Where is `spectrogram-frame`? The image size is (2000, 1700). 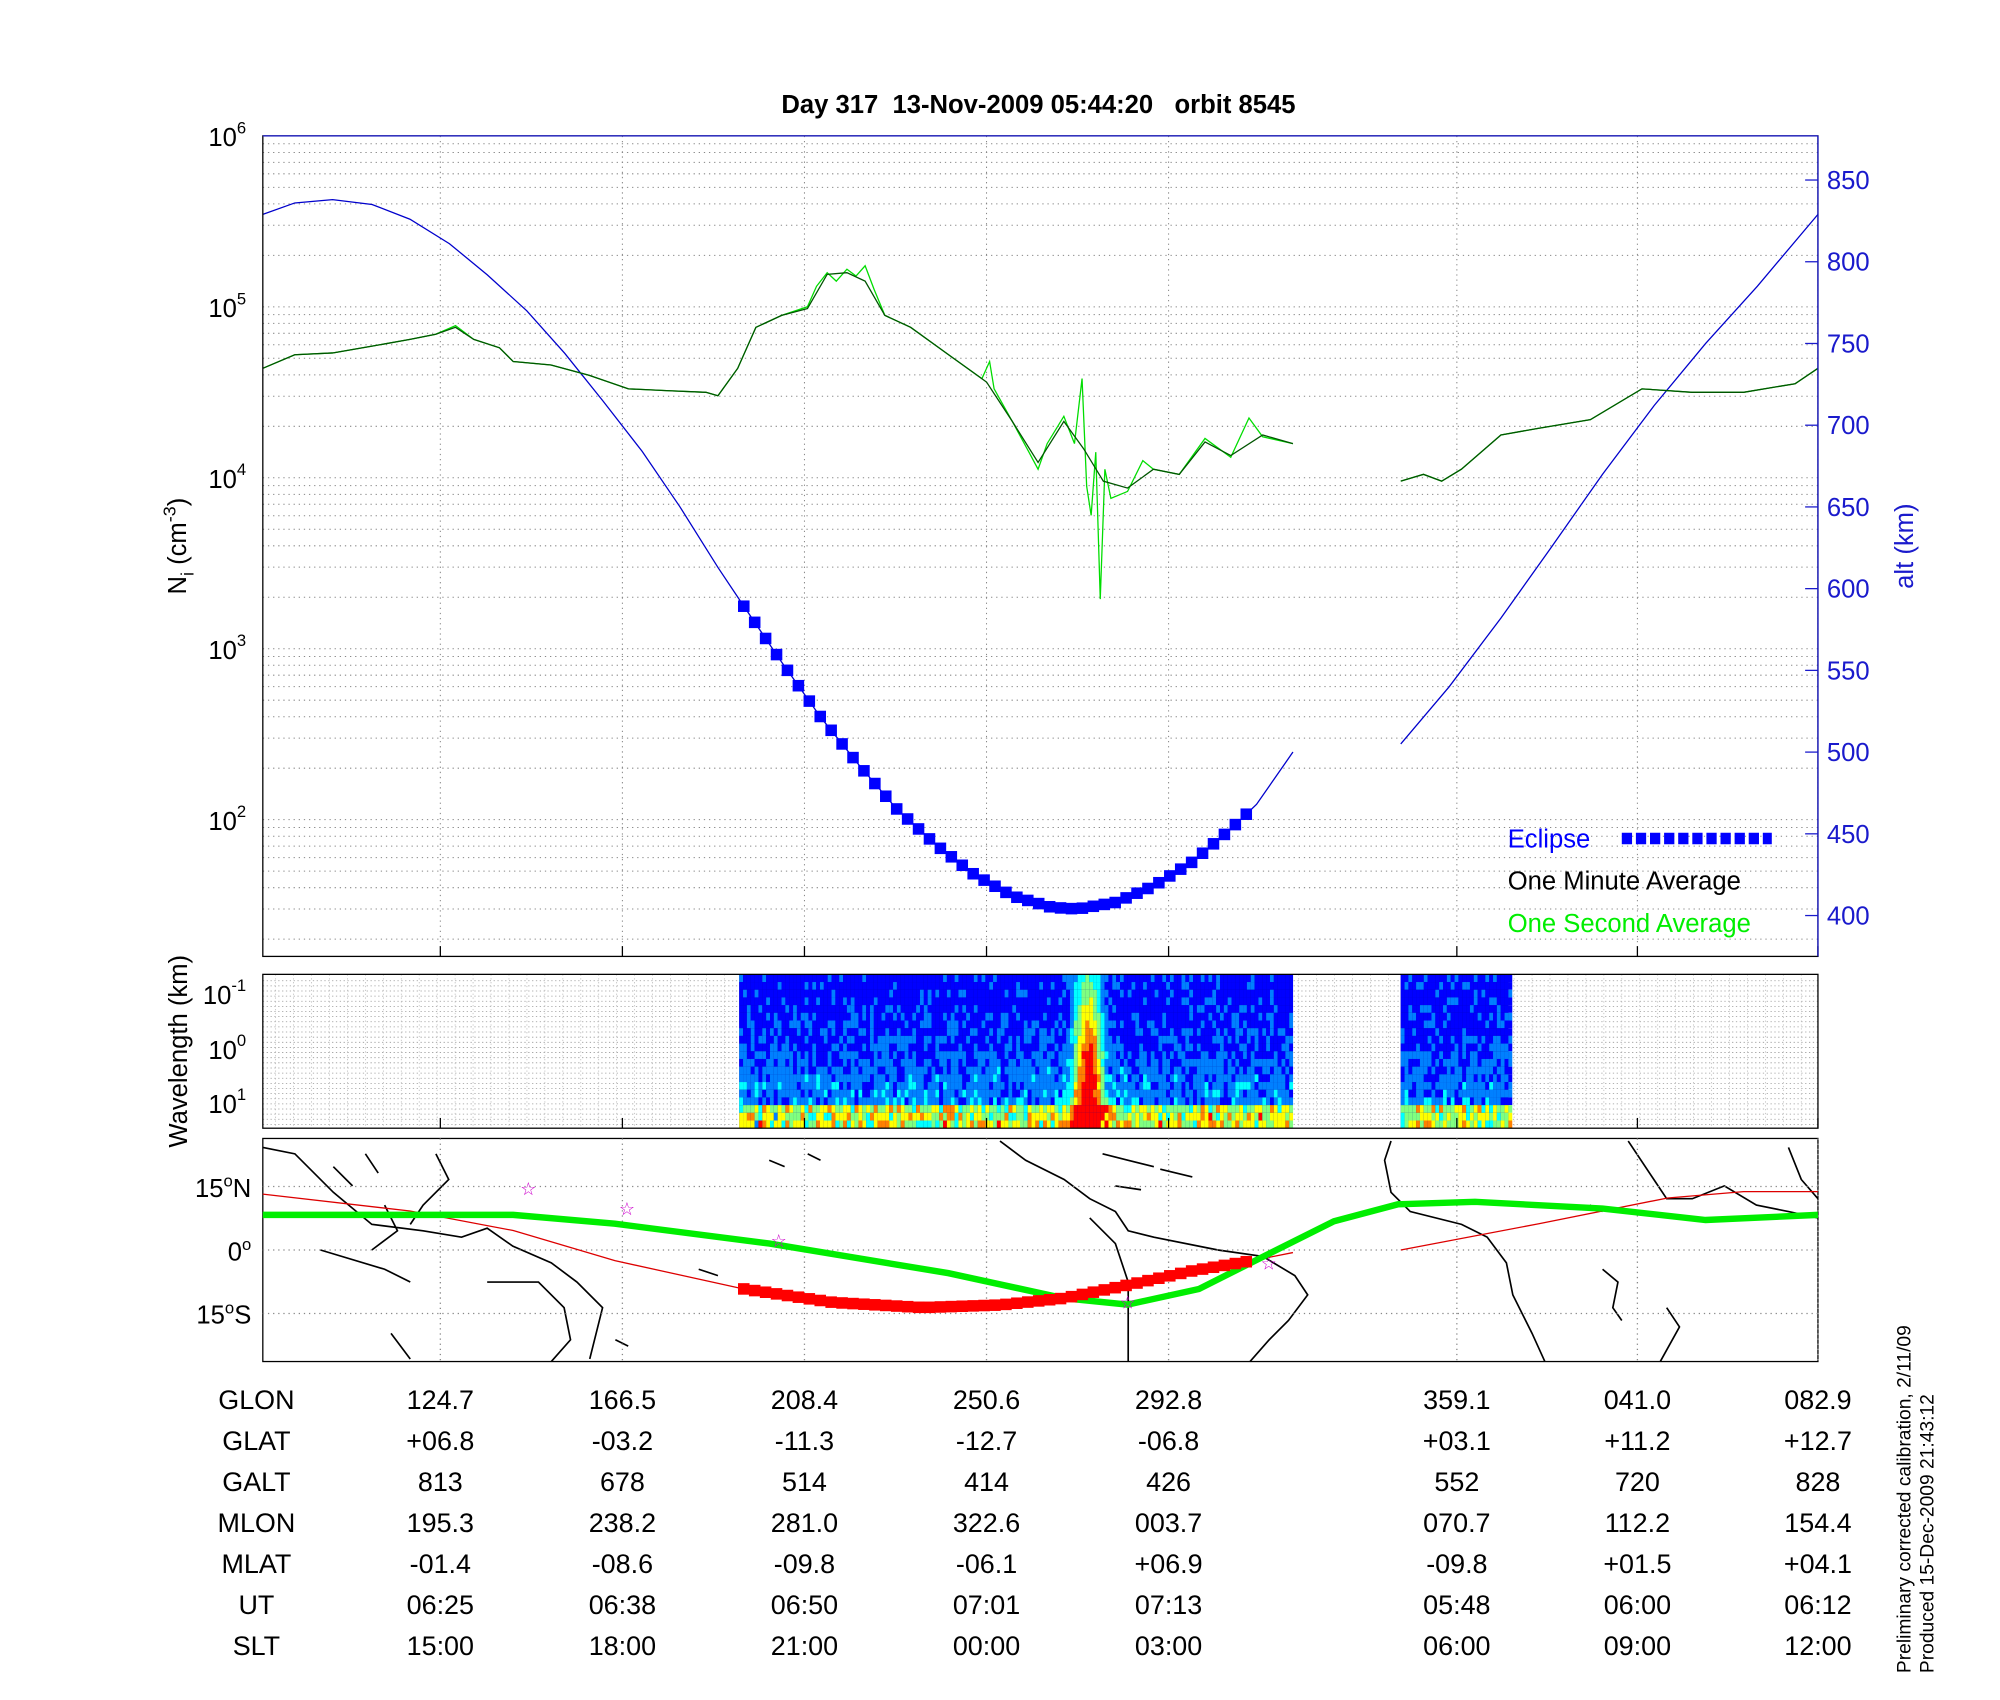 spectrogram-frame is located at coordinates (1040, 1051).